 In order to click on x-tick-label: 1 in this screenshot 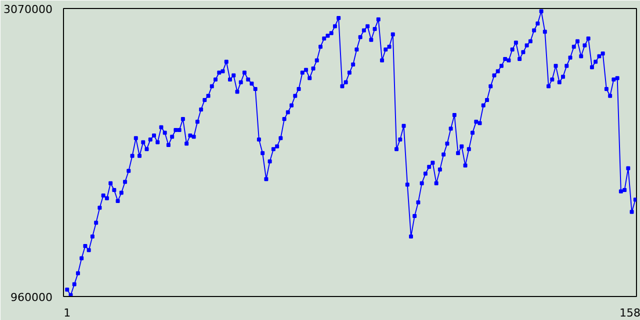, I will do `click(67, 313)`.